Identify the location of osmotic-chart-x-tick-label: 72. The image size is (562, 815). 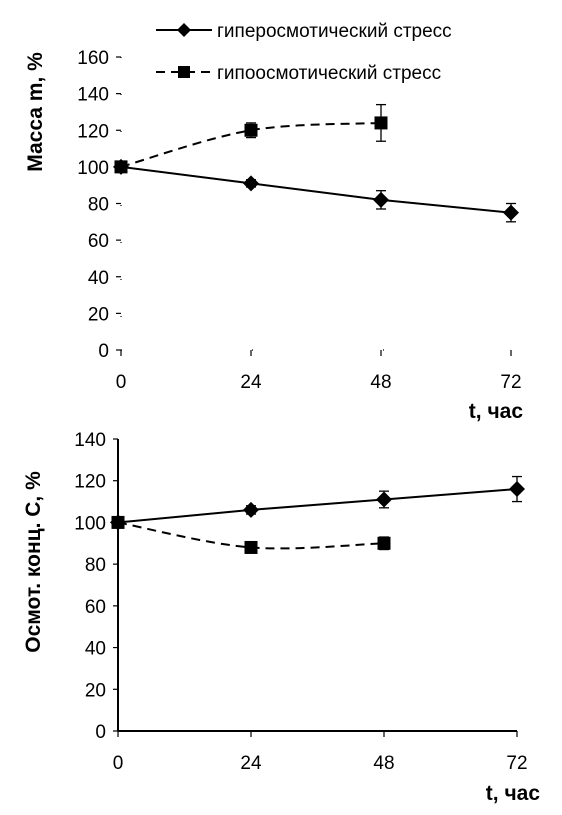
(516, 763).